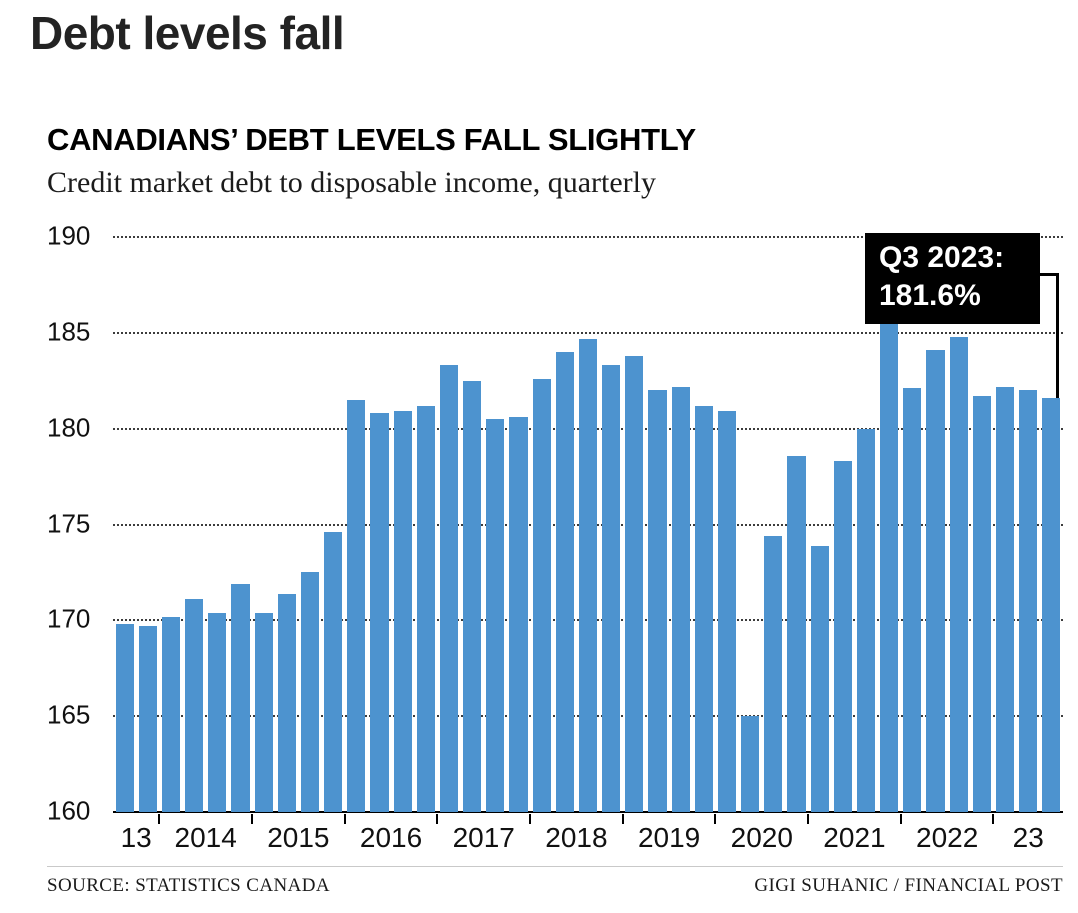 The image size is (1078, 913). I want to click on bar-2021-Q1, so click(819, 678).